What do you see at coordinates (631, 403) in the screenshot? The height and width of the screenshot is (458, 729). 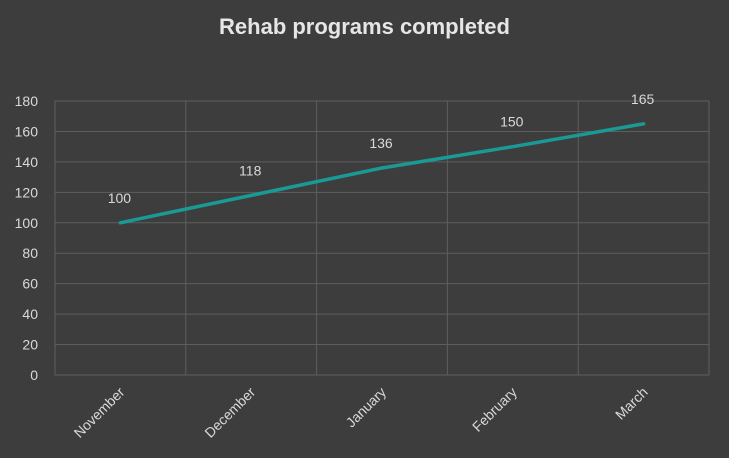 I see `x-tick-label: March` at bounding box center [631, 403].